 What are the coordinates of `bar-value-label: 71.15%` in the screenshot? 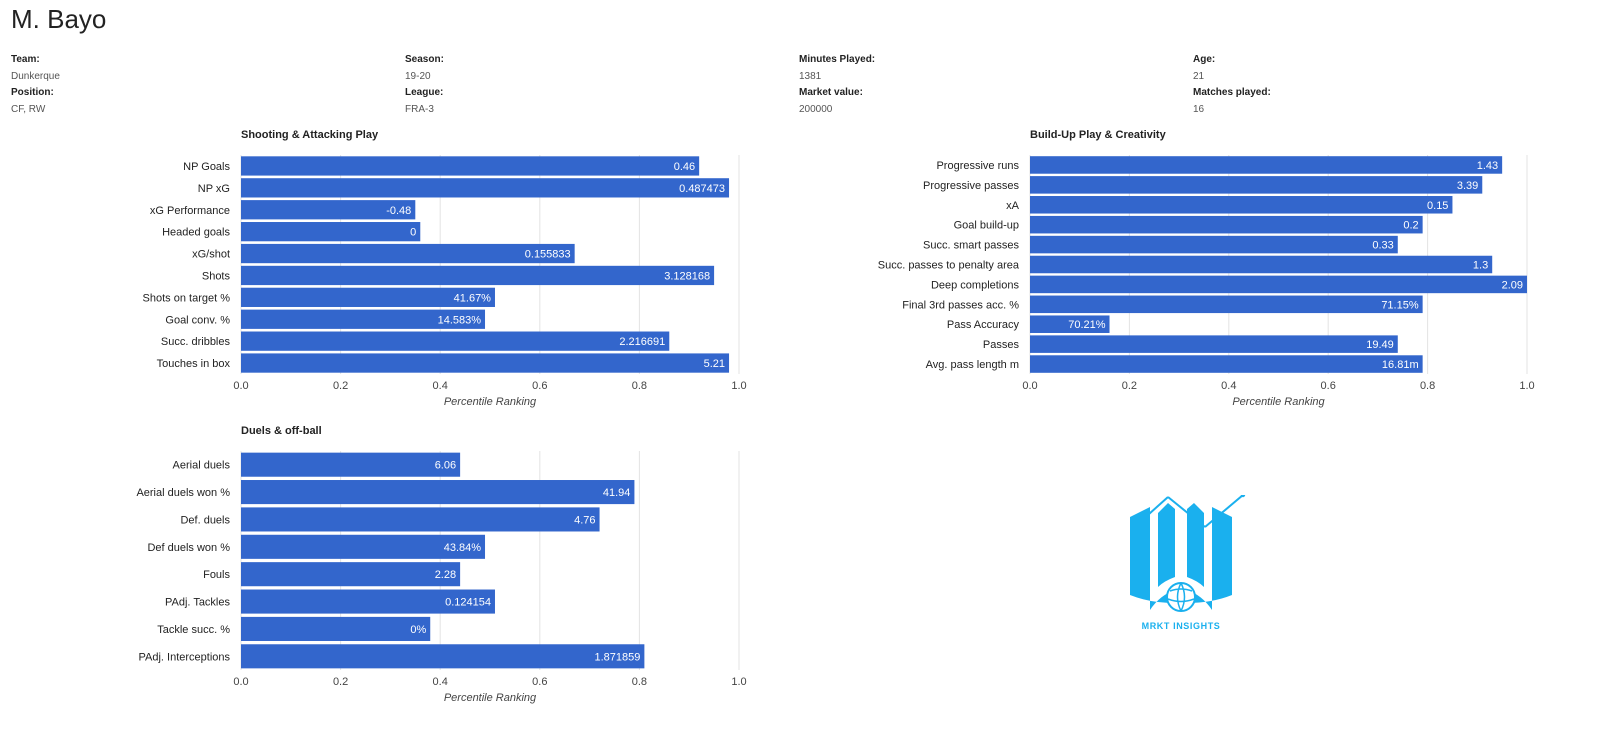 It's located at (1400, 305).